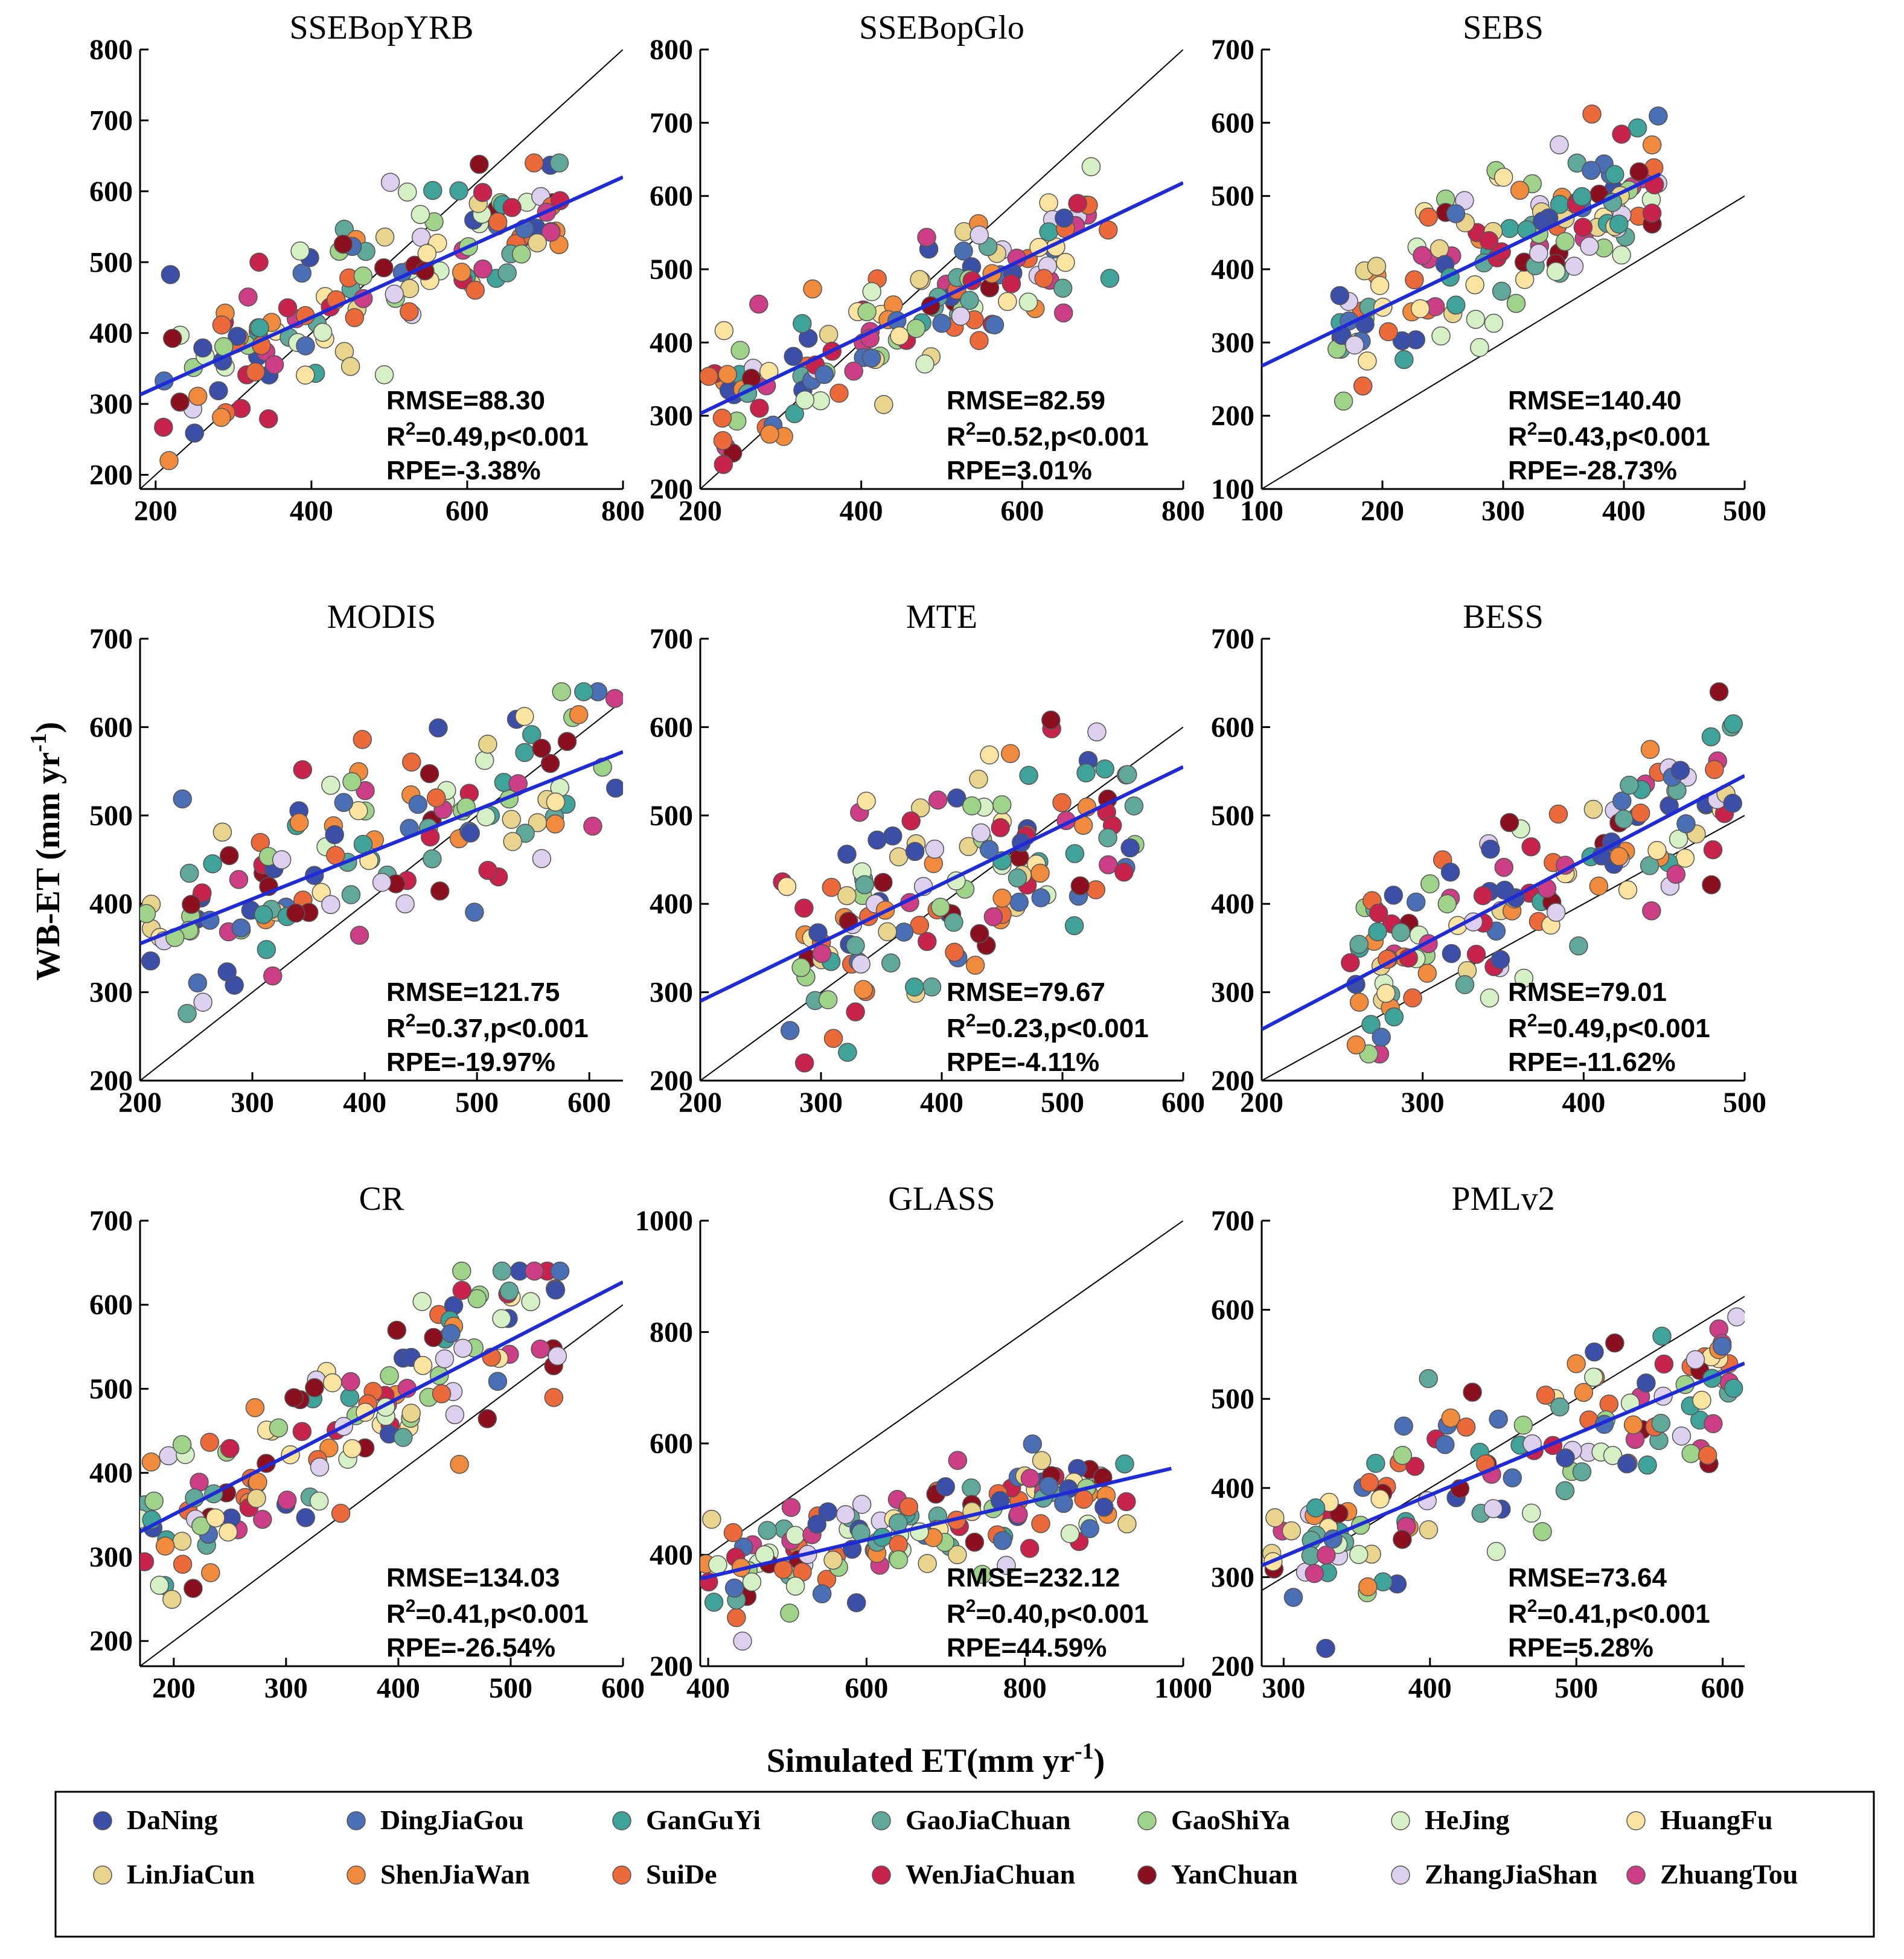 The image size is (1904, 1959). What do you see at coordinates (687, 1819) in the screenshot?
I see `legend-entry: GanGuYi` at bounding box center [687, 1819].